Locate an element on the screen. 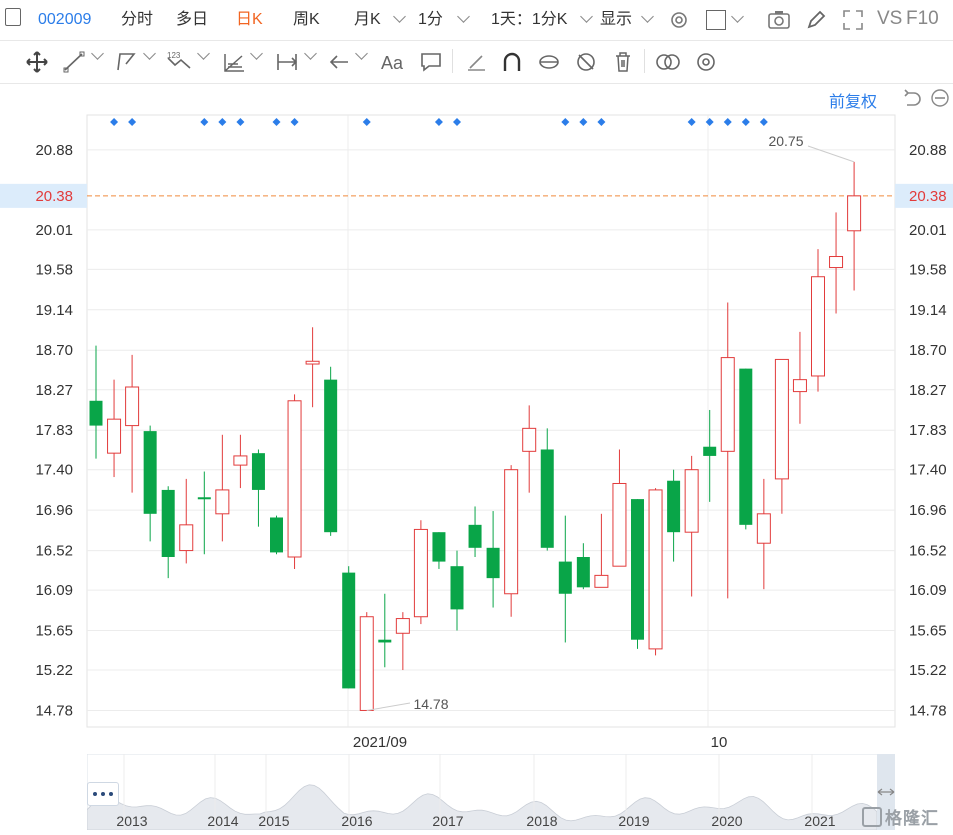 This screenshot has width=953, height=835. wave-tool-icon: 123 is located at coordinates (179, 62).